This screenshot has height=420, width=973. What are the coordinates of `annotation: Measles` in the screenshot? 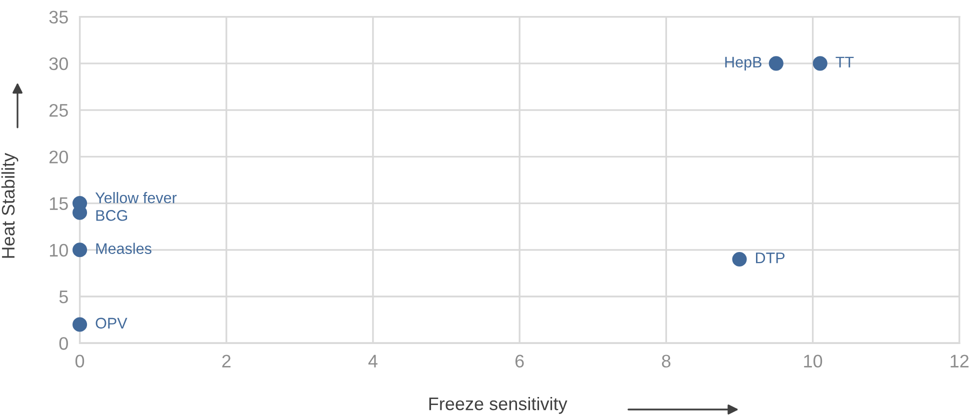 It's located at (124, 248).